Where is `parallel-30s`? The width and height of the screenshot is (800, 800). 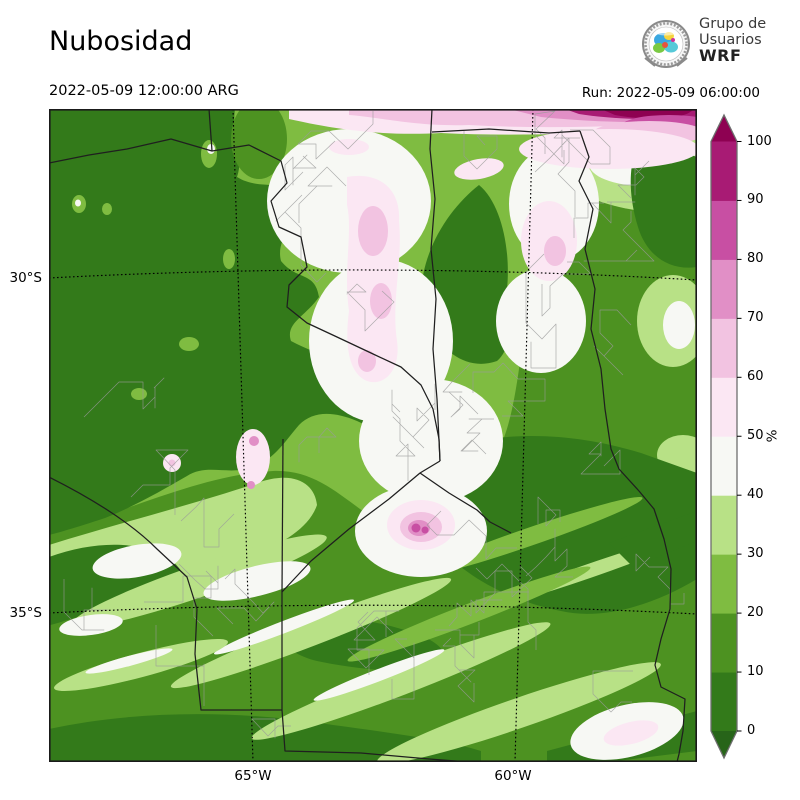 parallel-30s is located at coordinates (373, 275).